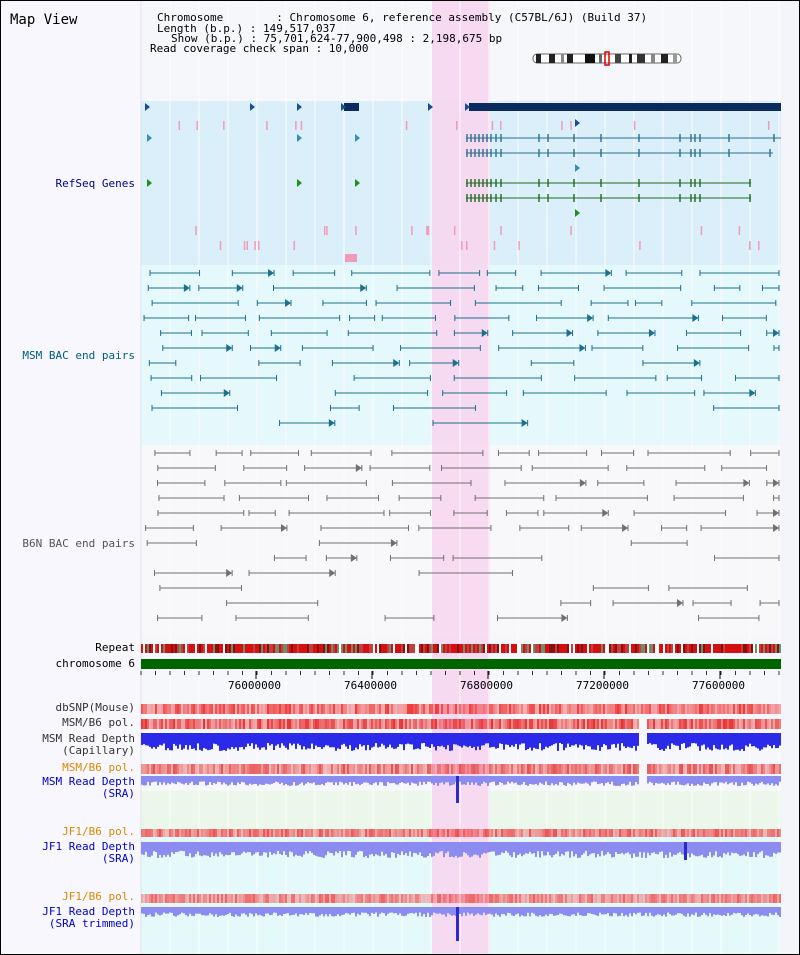 The width and height of the screenshot is (800, 955). I want to click on track-label-msm-bac: MSM BAC end pairs, so click(78, 355).